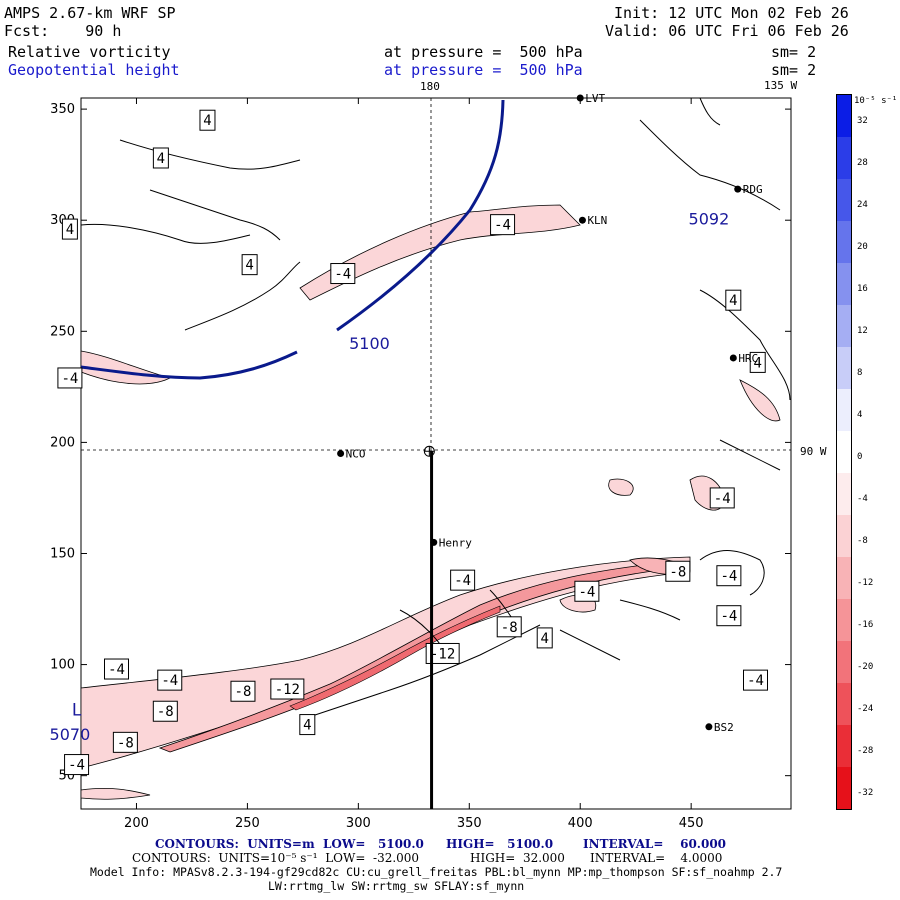  I want to click on colorbar-tick-label: 0, so click(860, 457).